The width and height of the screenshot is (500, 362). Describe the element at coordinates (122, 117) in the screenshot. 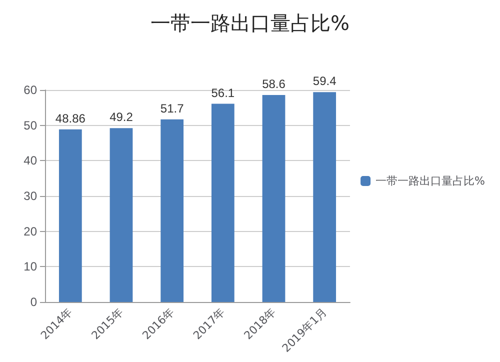

I see `data-label: 49.2` at that location.